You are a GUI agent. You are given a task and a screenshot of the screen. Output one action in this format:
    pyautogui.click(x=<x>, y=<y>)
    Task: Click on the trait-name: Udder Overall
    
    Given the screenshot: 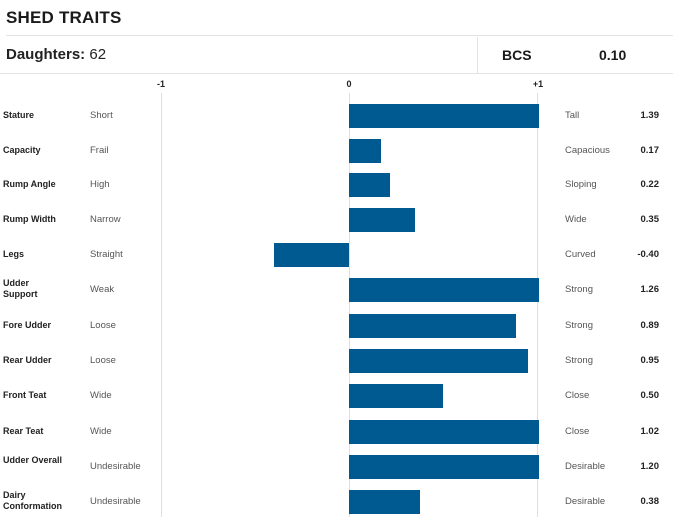 What is the action you would take?
    pyautogui.click(x=33, y=460)
    